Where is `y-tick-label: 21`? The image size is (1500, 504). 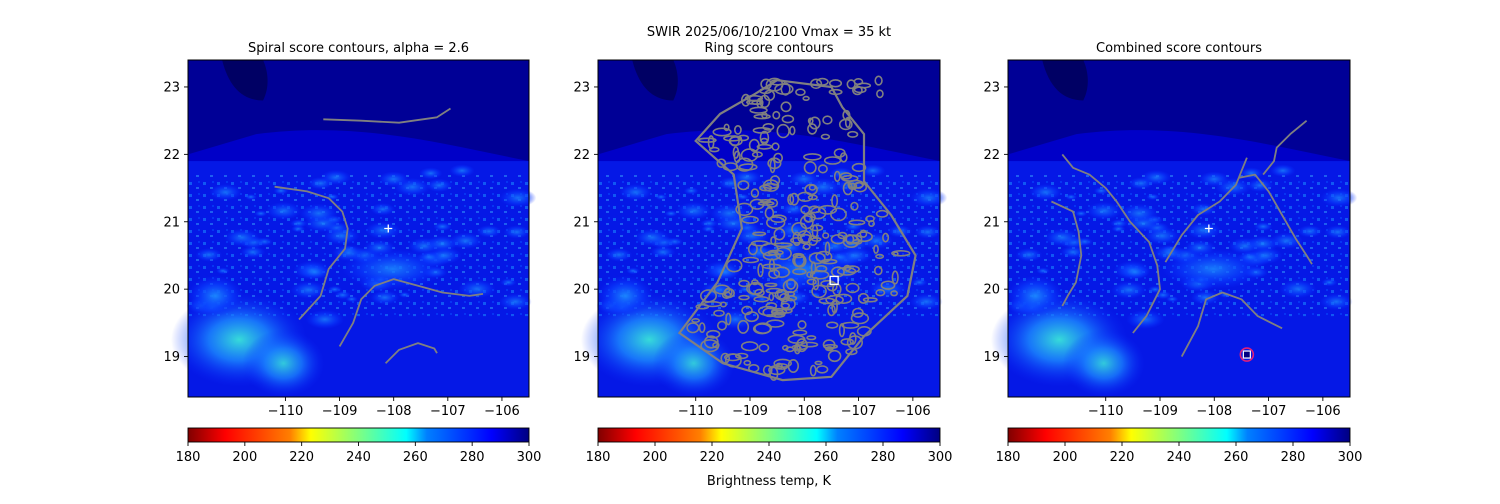
y-tick-label: 21 is located at coordinates (581, 222).